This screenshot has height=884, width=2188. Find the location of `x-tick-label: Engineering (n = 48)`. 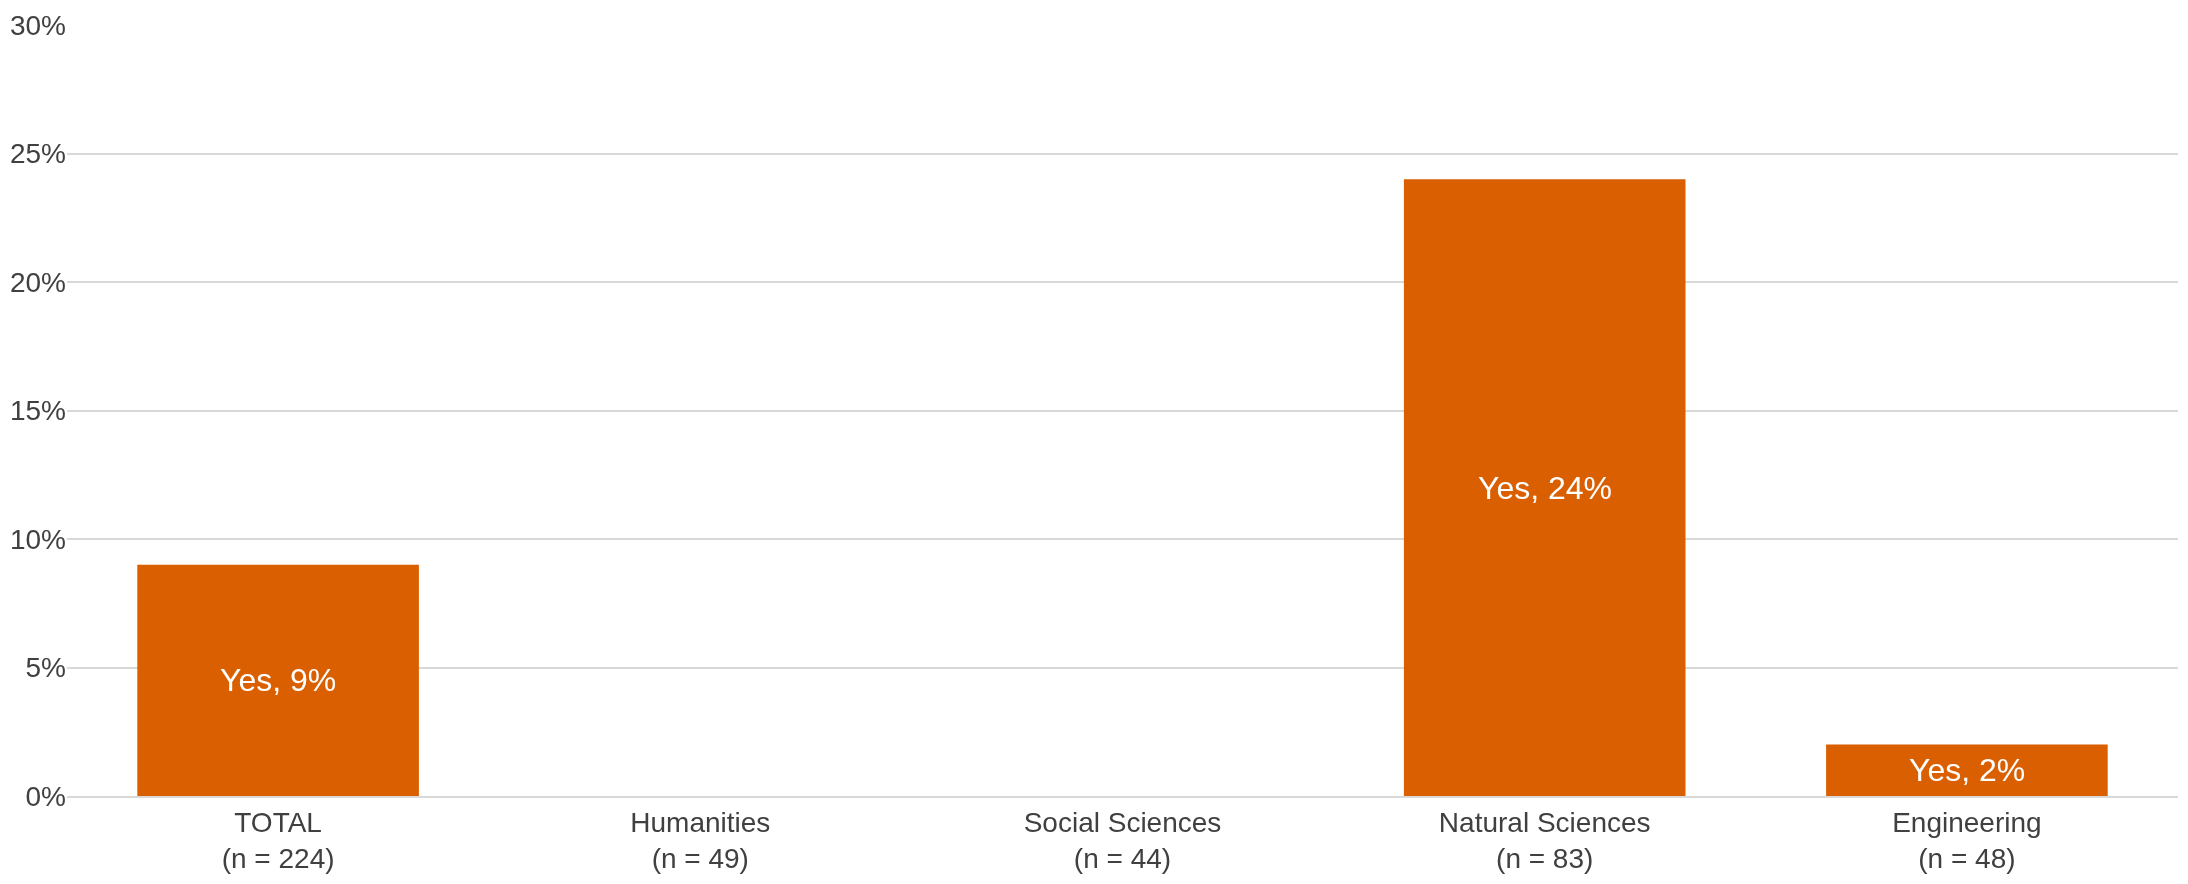

x-tick-label: Engineering (n = 48) is located at coordinates (1967, 840).